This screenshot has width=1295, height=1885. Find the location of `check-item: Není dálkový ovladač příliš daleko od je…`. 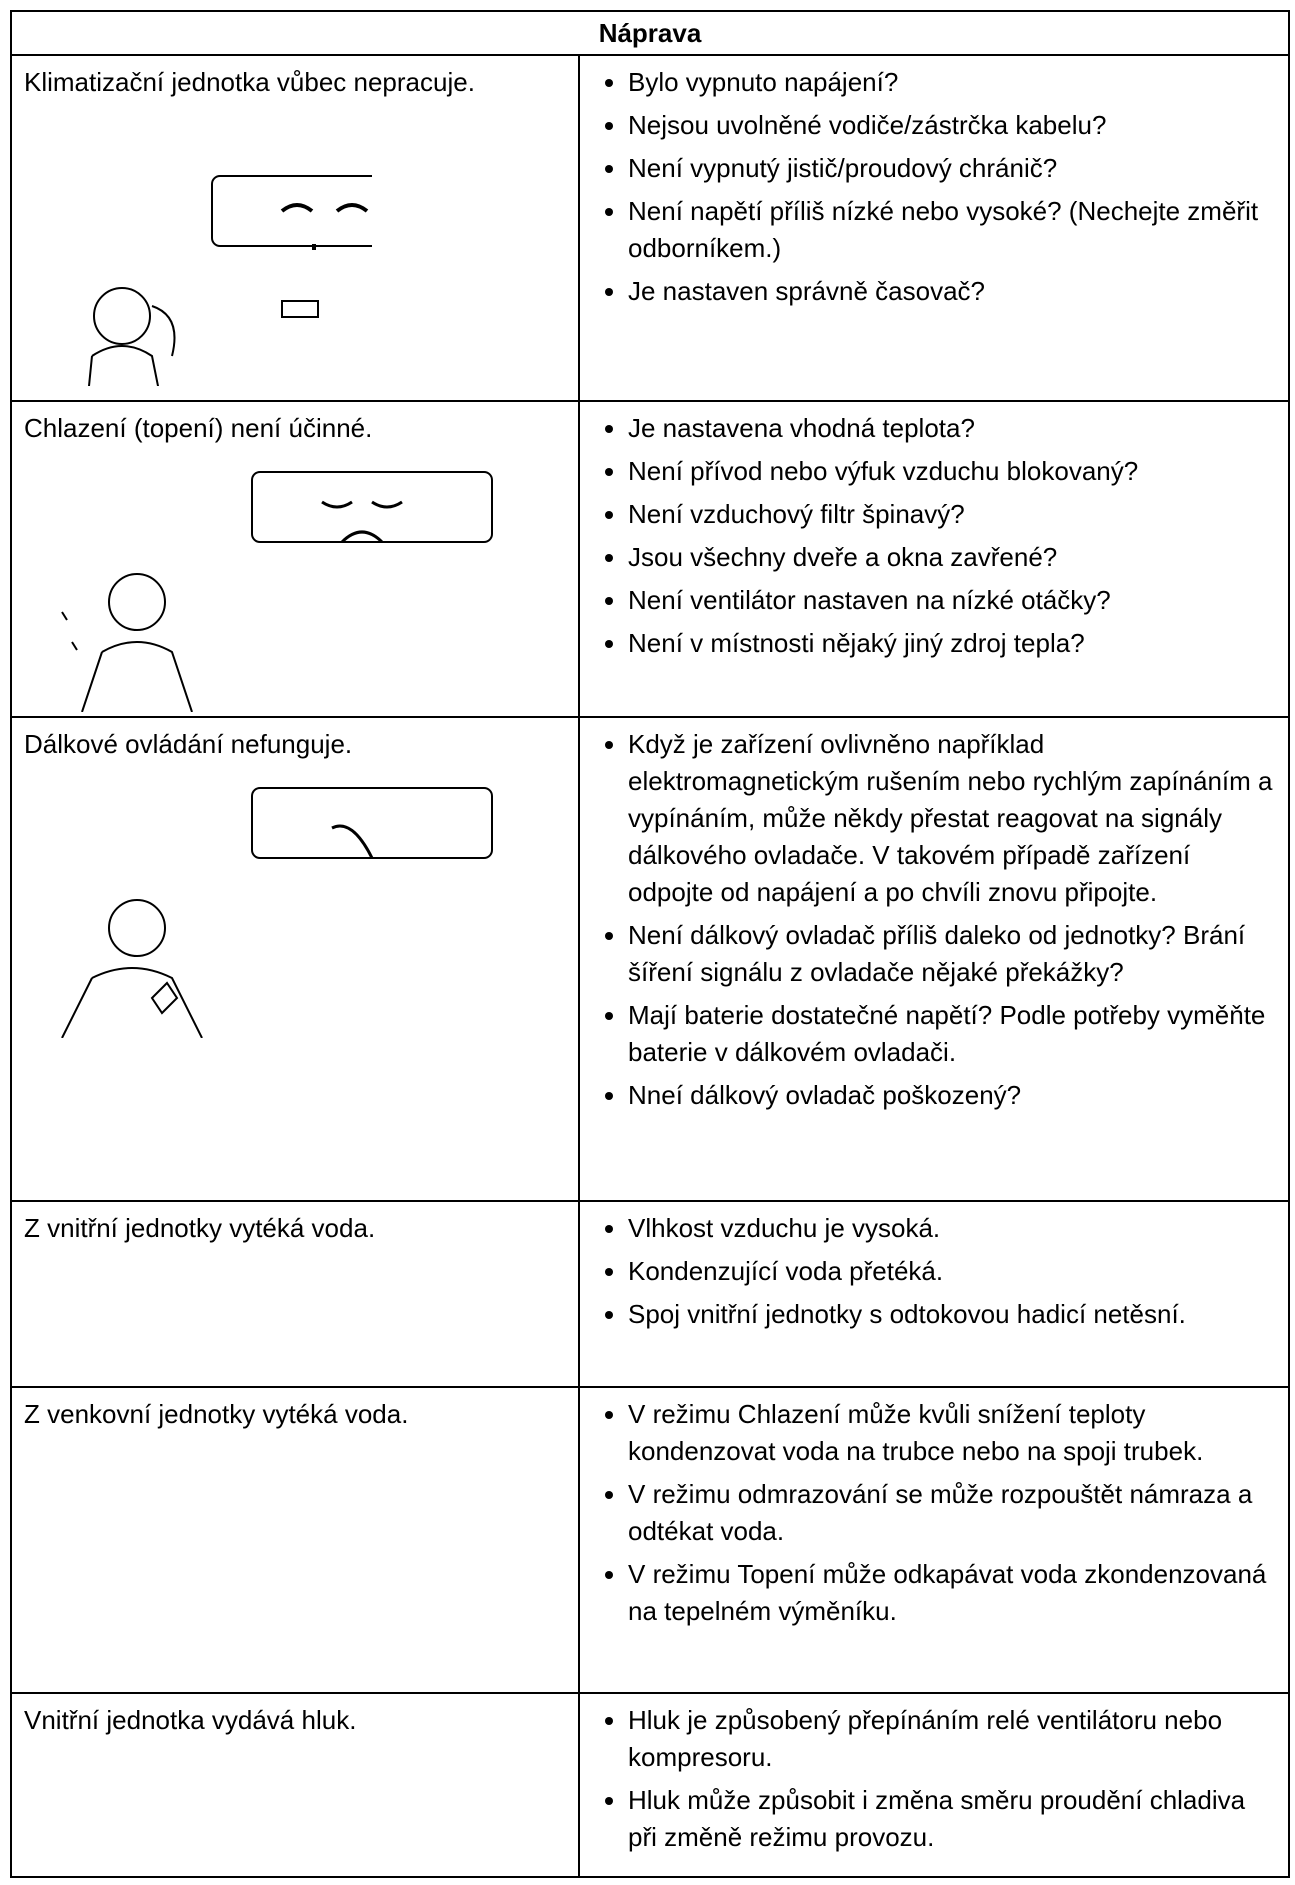

check-item: Není dálkový ovladač příliš daleko od je… is located at coordinates (953, 954).